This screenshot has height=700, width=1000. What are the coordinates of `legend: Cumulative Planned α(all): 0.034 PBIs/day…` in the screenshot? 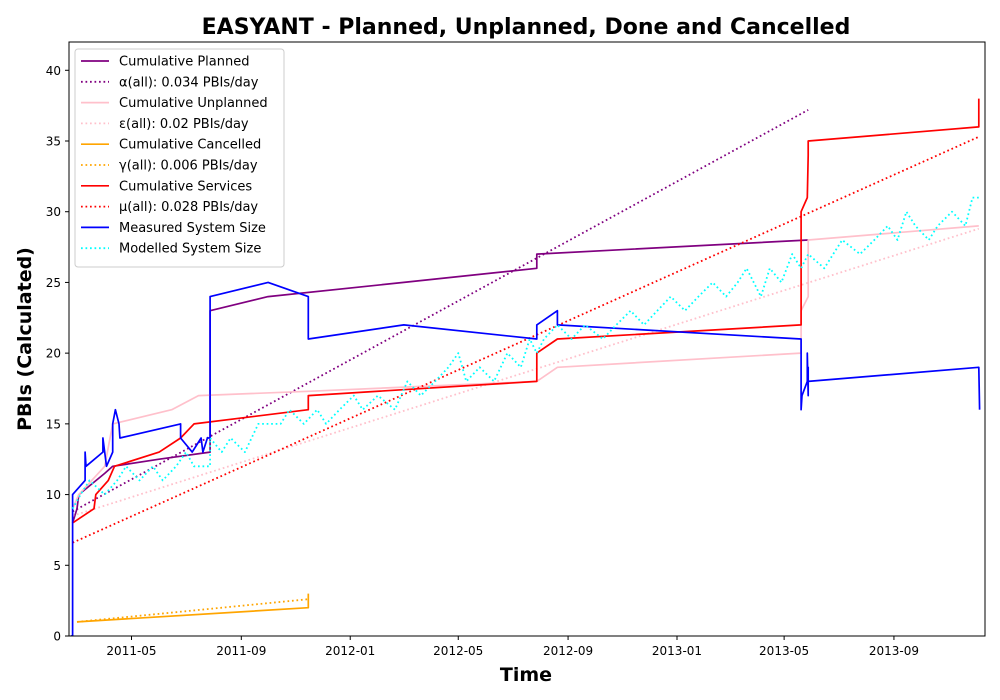 It's located at (179, 158).